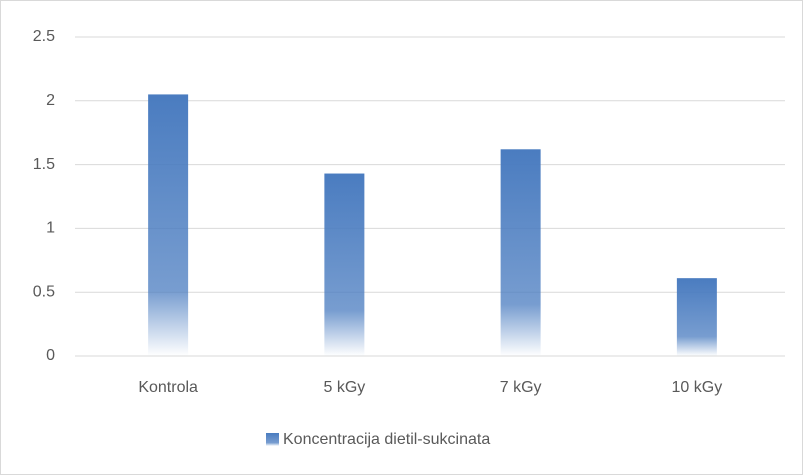  What do you see at coordinates (44, 164) in the screenshot?
I see `y-tick-label: 1.5` at bounding box center [44, 164].